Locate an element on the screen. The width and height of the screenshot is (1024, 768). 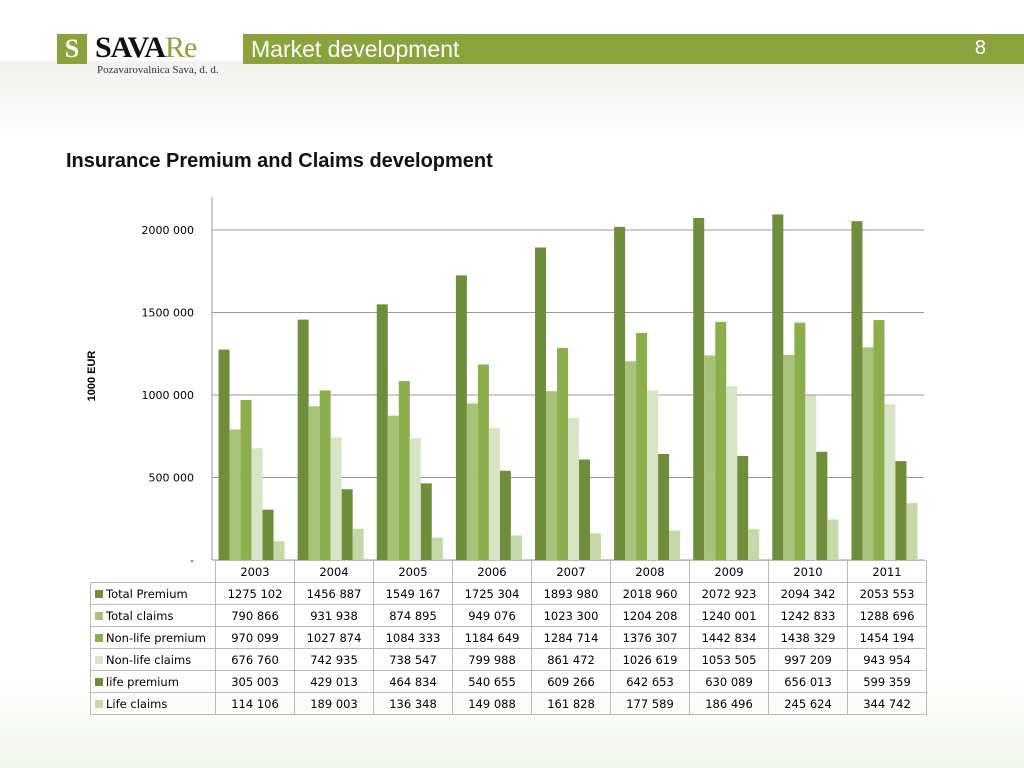
year-header: 2008 is located at coordinates (650, 571).